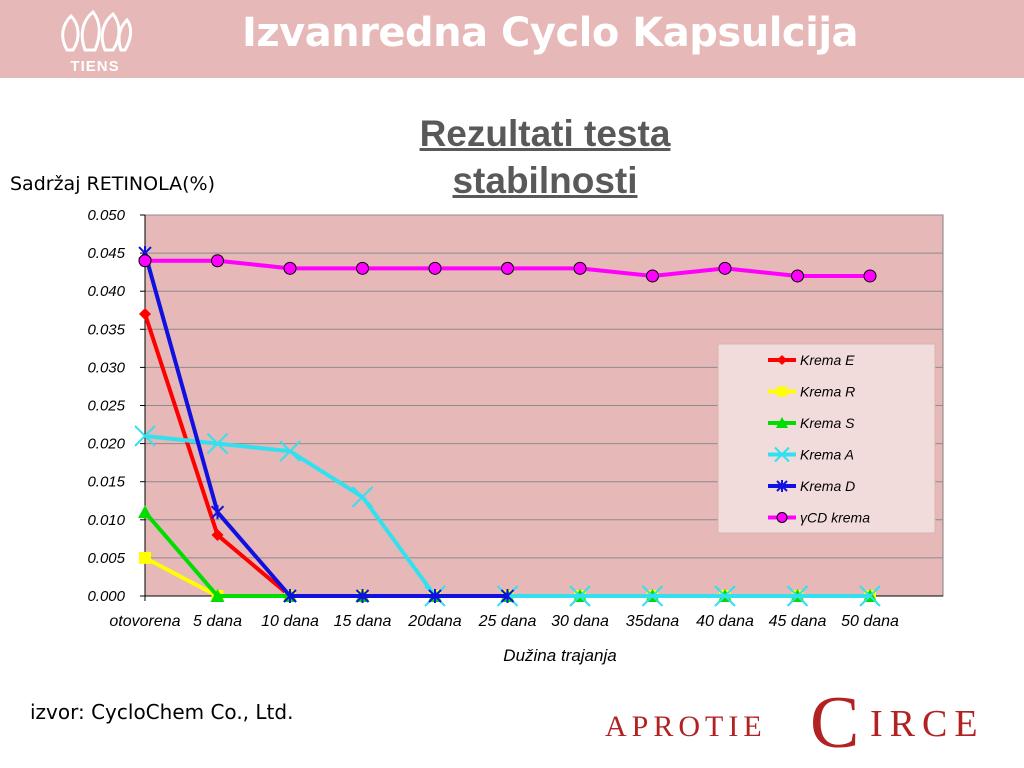 This screenshot has width=1024, height=768. Describe the element at coordinates (507, 621) in the screenshot. I see `x-tick-label: 25 dana` at that location.